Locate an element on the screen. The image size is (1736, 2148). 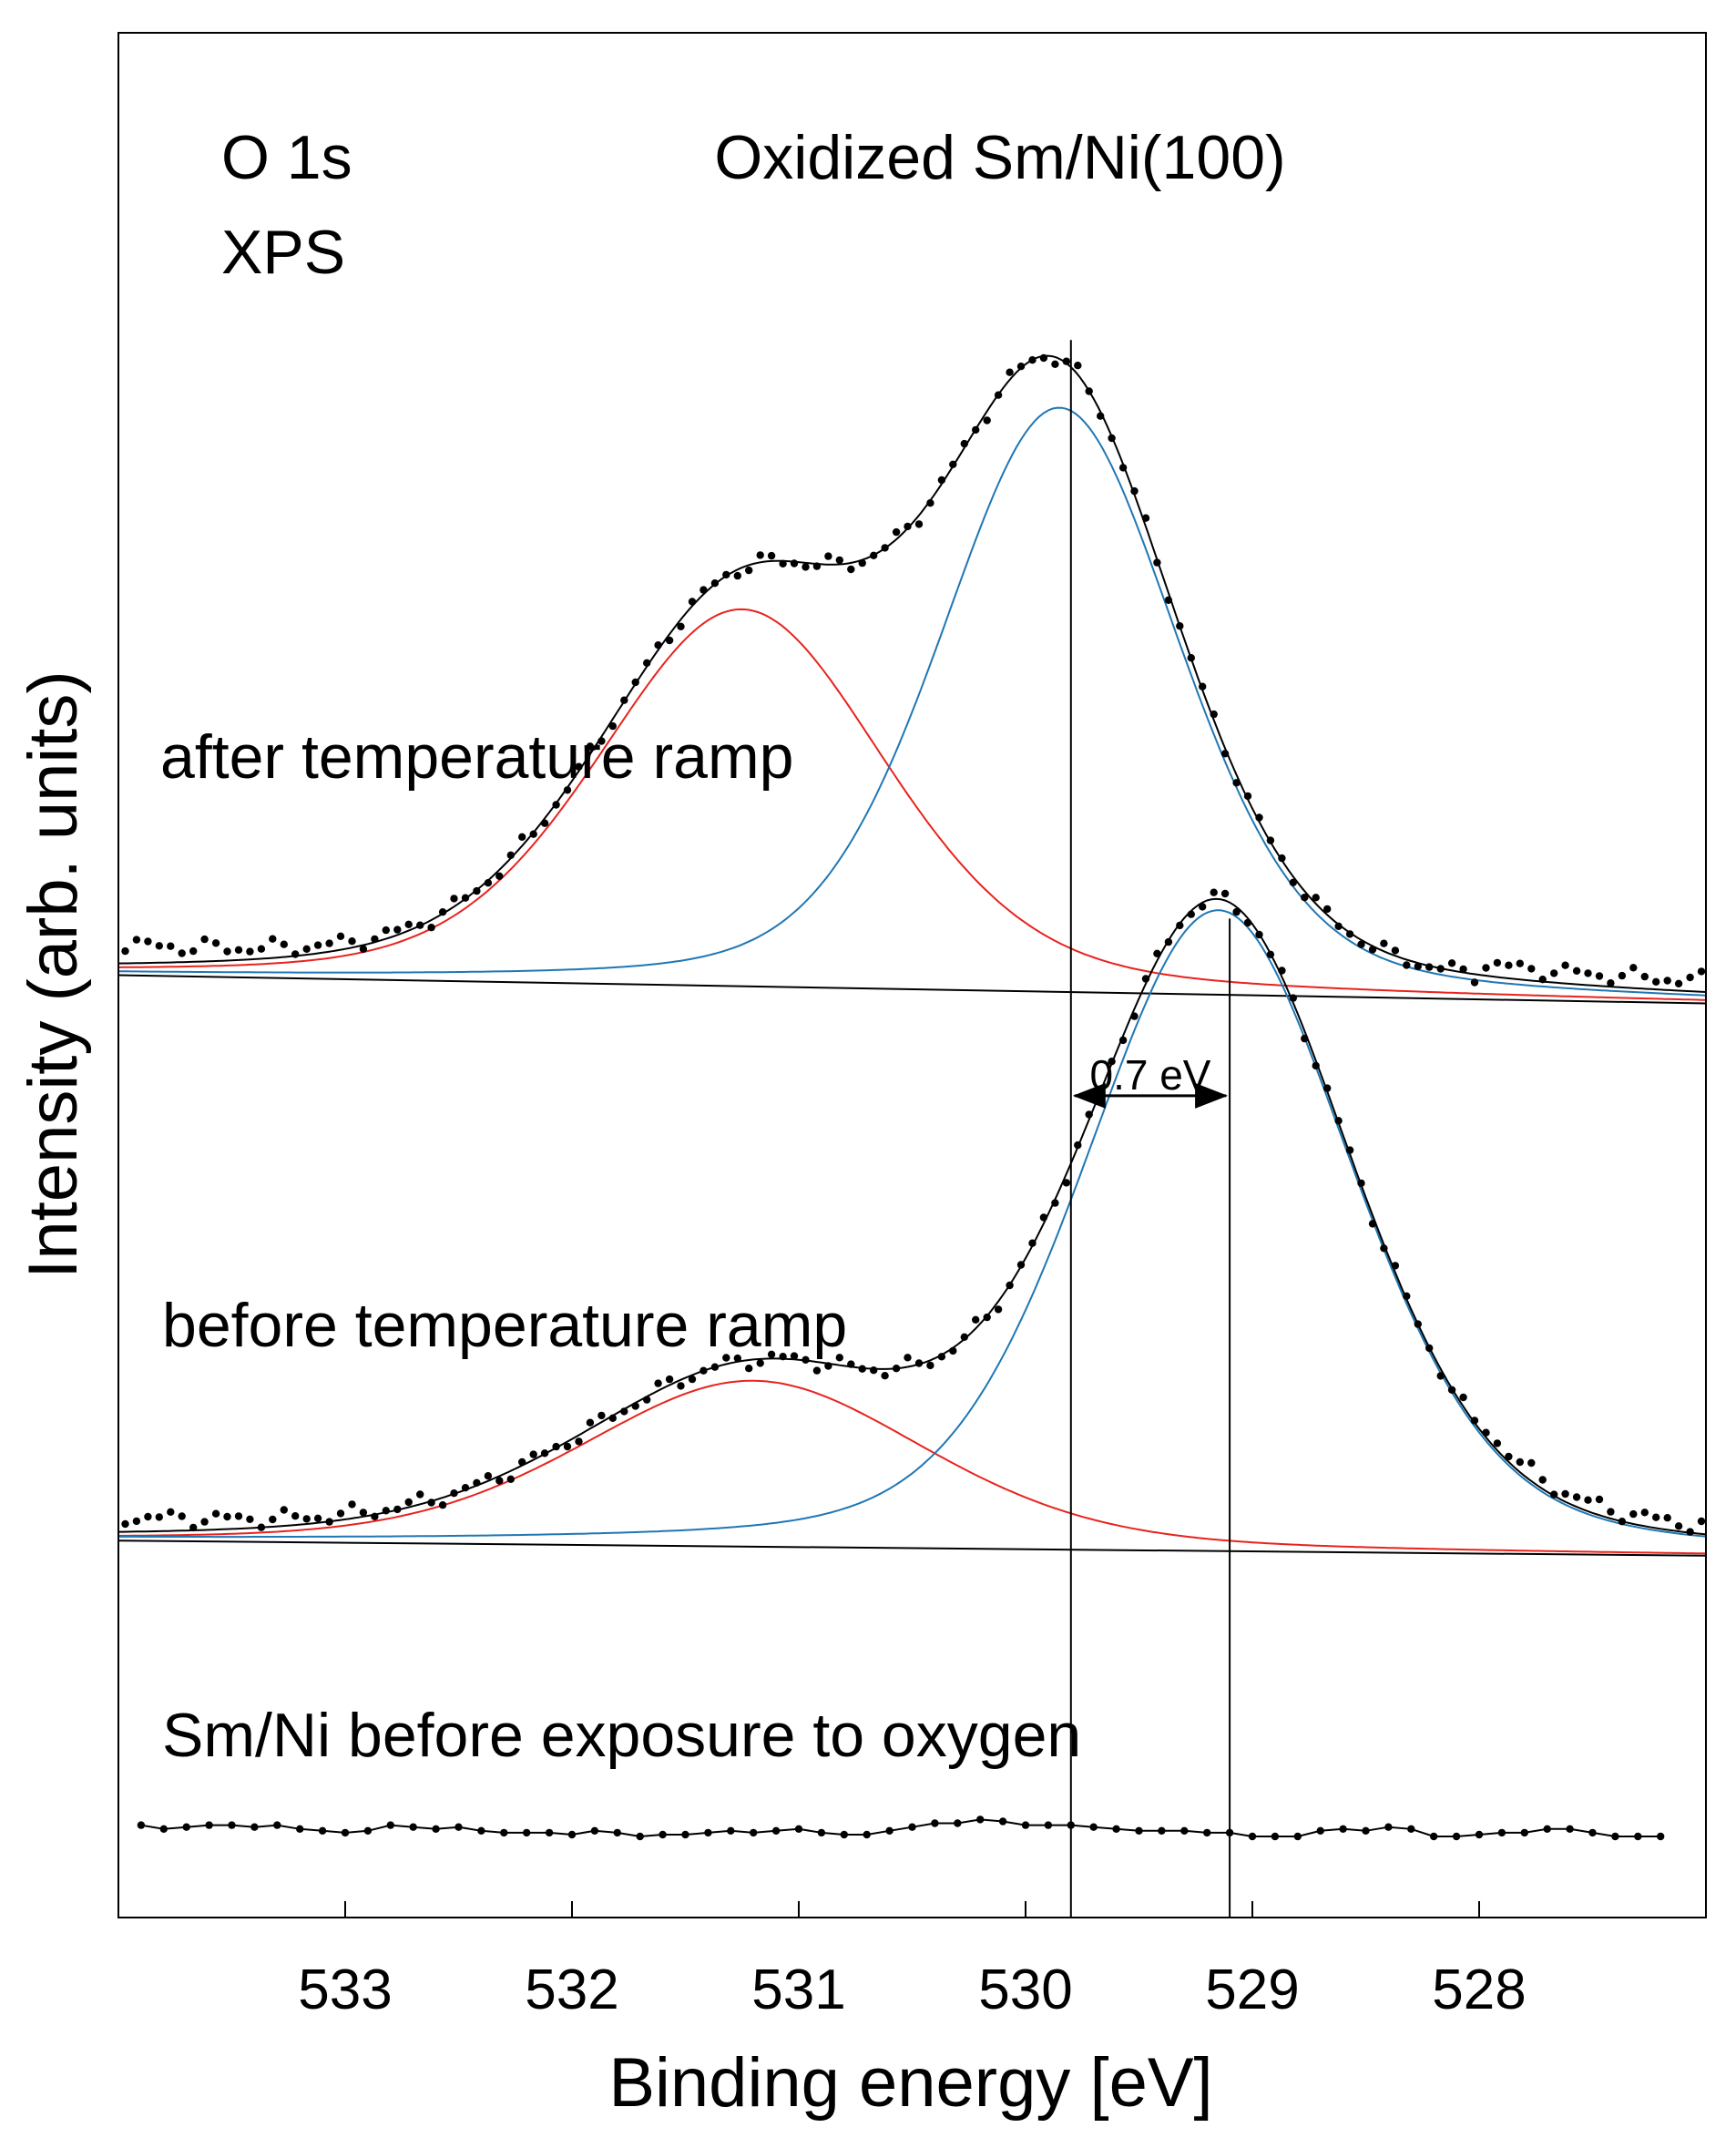
spectrum-label-before: before temperature ramp is located at coordinates (504, 1326).